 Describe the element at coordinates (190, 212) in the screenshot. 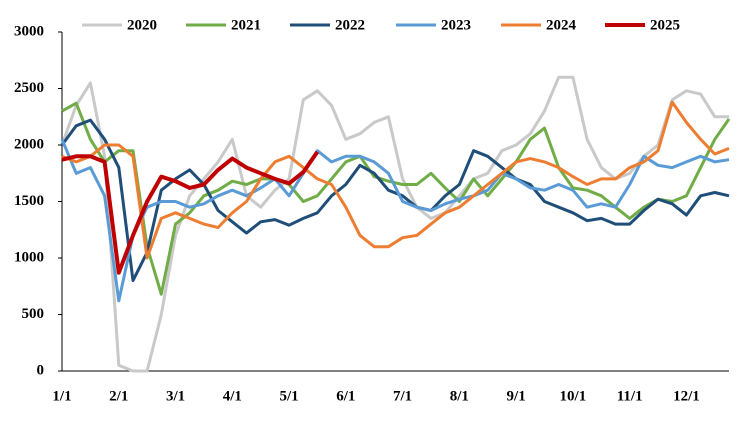

I see `series-line` at that location.